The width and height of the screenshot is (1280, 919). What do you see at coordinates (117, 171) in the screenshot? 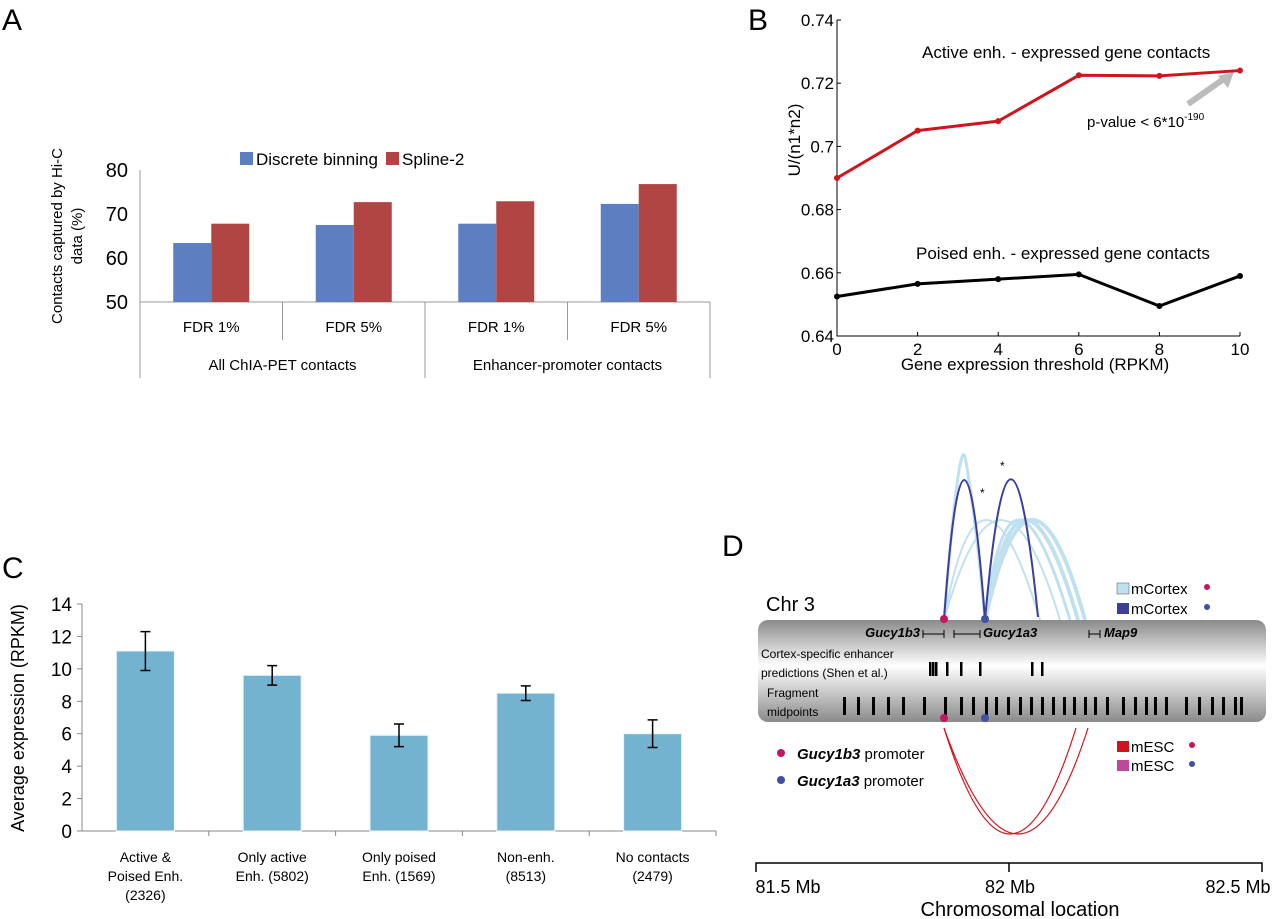
I see `y-tick-label: 80` at bounding box center [117, 171].